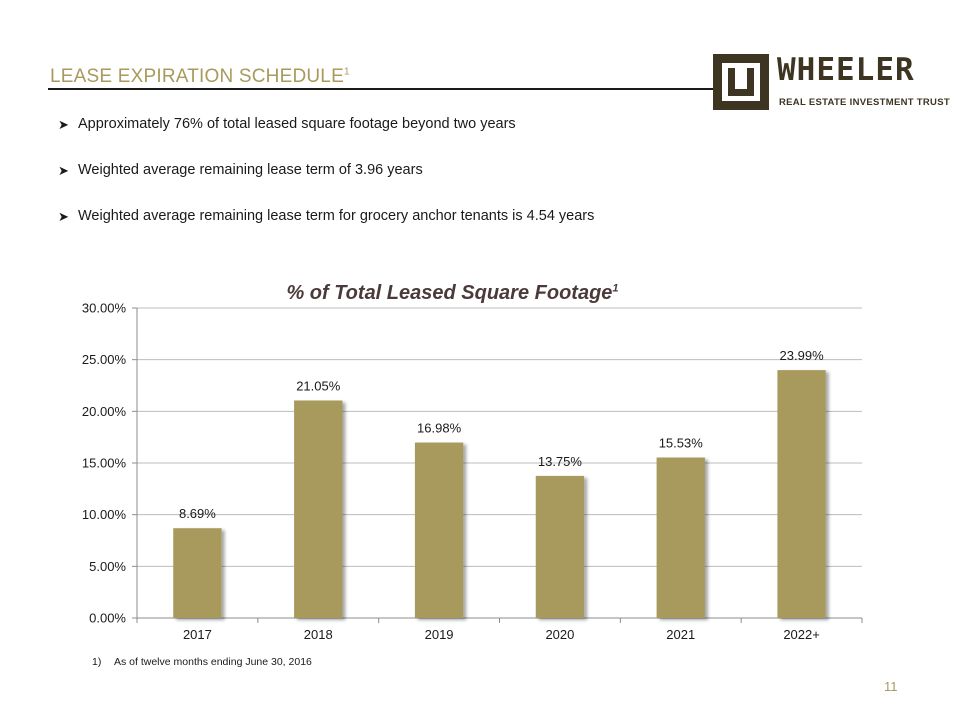 This screenshot has height=720, width=960. What do you see at coordinates (846, 70) in the screenshot?
I see `logo-name: WHEELER` at bounding box center [846, 70].